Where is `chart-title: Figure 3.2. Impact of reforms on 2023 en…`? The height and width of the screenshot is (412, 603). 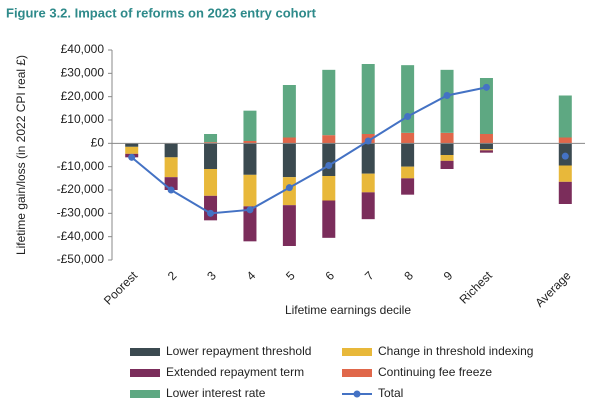 chart-title: Figure 3.2. Impact of reforms on 2023 en… is located at coordinates (161, 12).